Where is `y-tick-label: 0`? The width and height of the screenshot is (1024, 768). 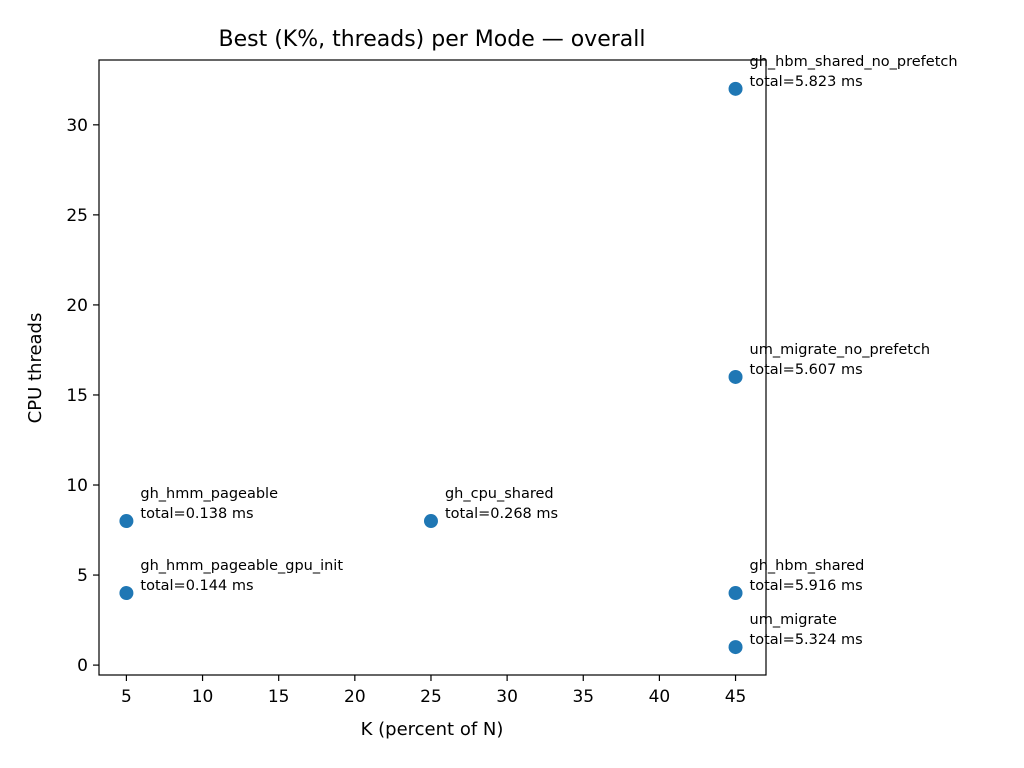
y-tick-label: 0 is located at coordinates (82, 666).